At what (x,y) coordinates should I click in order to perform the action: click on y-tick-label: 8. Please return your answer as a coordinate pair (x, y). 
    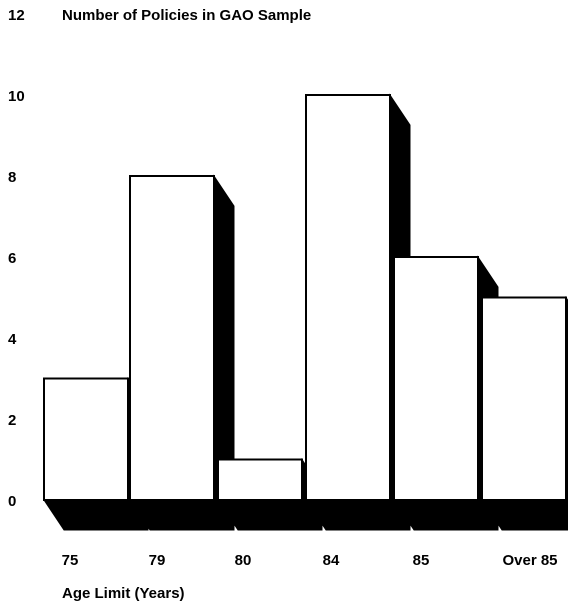
    Looking at the image, I should click on (12, 177).